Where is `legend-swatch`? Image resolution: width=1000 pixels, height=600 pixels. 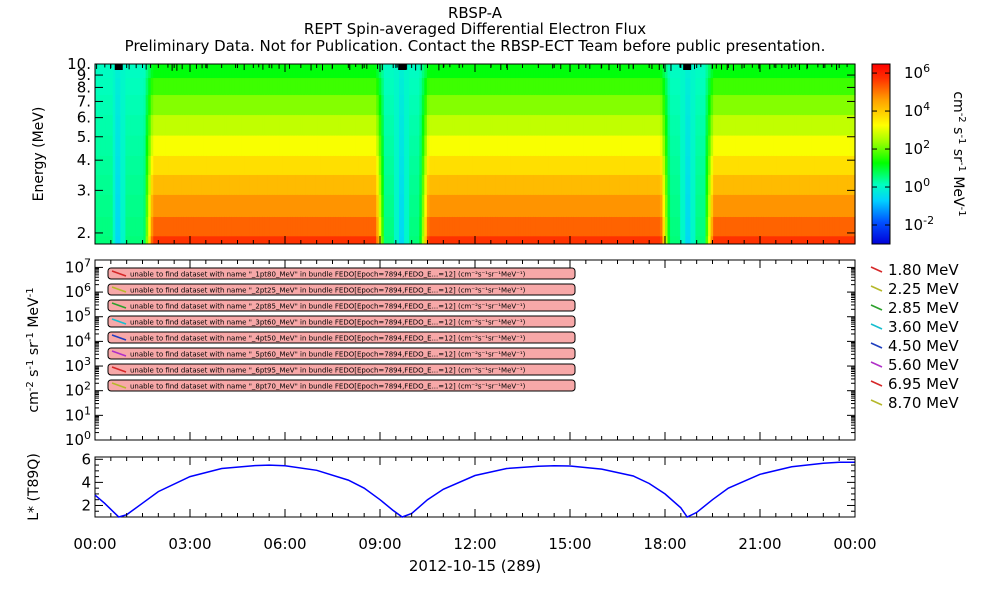
legend-swatch is located at coordinates (876, 383).